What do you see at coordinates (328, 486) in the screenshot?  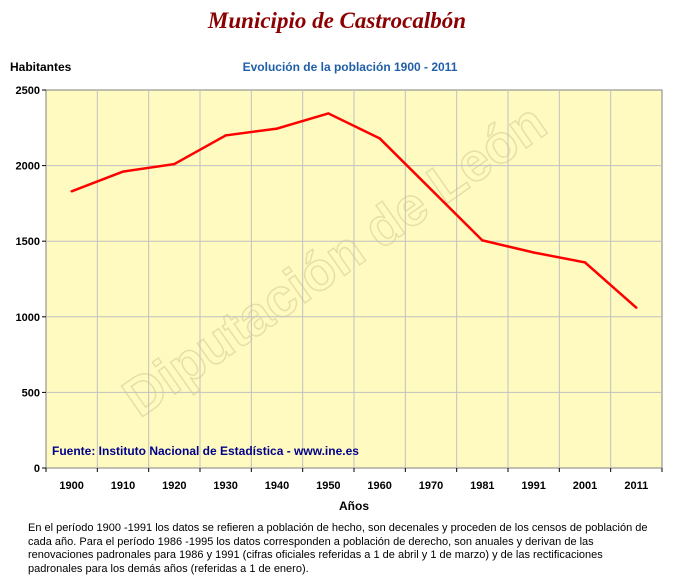 I see `x-tick-label: 1950` at bounding box center [328, 486].